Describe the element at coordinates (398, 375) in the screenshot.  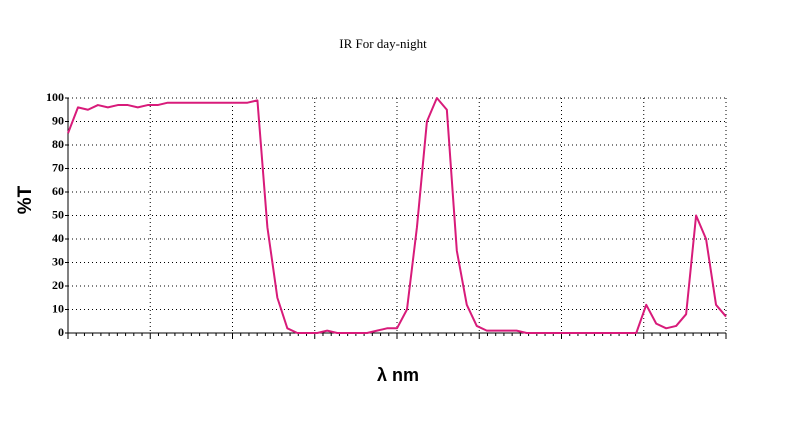
I see `x-axis-label: λ nm` at that location.